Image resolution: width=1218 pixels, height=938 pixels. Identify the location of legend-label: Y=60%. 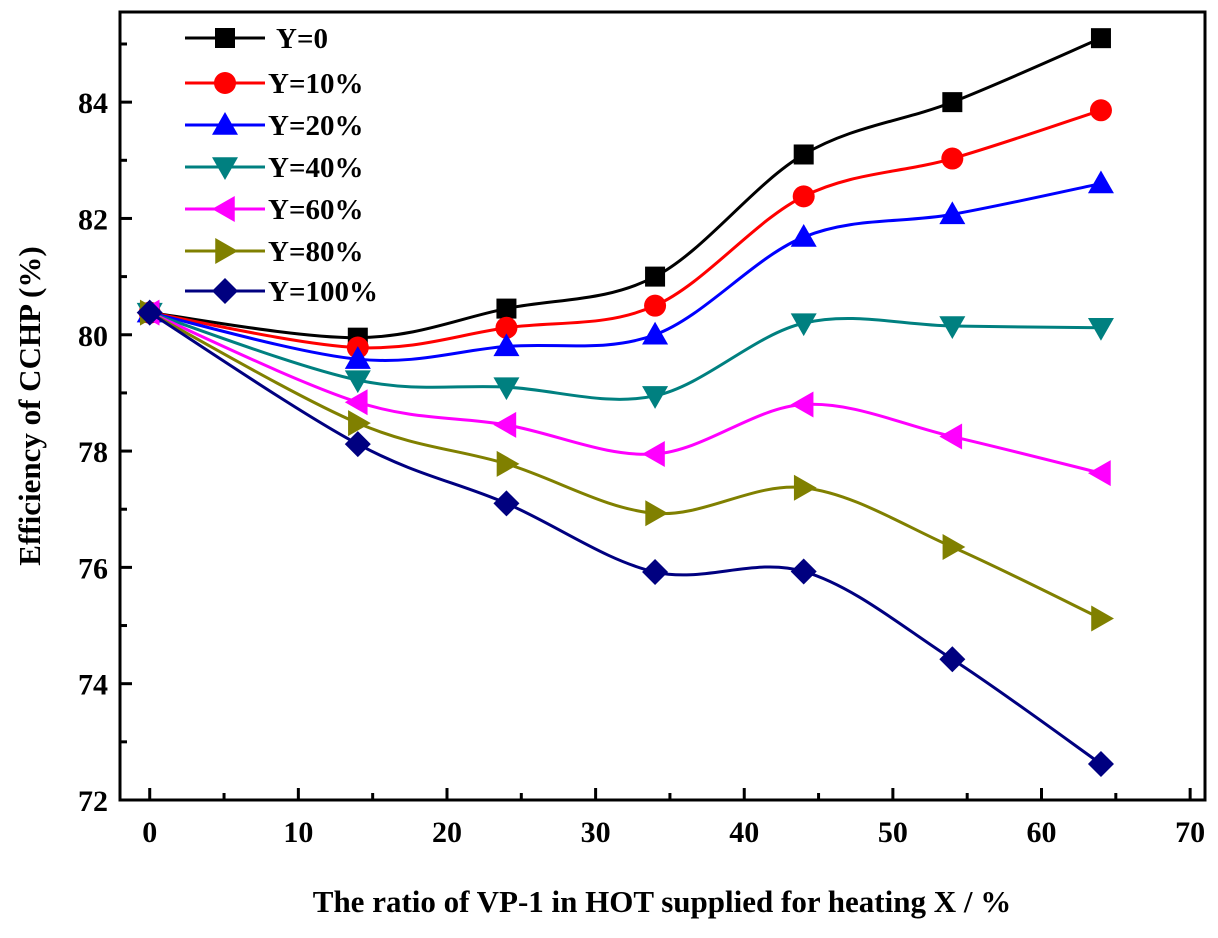
(315, 210).